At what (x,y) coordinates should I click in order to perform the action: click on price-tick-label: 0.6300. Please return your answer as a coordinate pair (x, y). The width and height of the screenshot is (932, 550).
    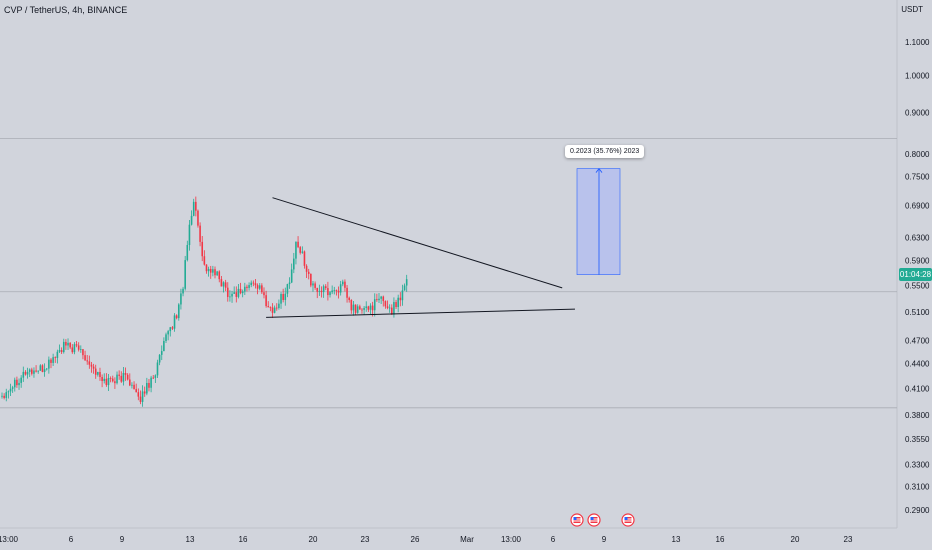
    Looking at the image, I should click on (917, 238).